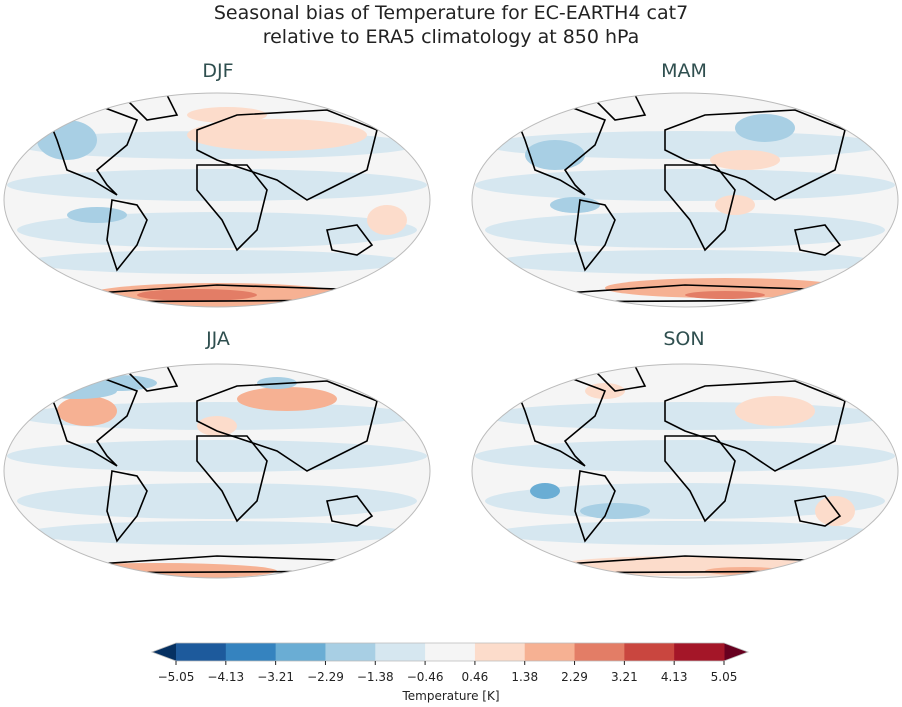 The image size is (902, 707). I want to click on panel-title-mam: MAM, so click(684, 71).